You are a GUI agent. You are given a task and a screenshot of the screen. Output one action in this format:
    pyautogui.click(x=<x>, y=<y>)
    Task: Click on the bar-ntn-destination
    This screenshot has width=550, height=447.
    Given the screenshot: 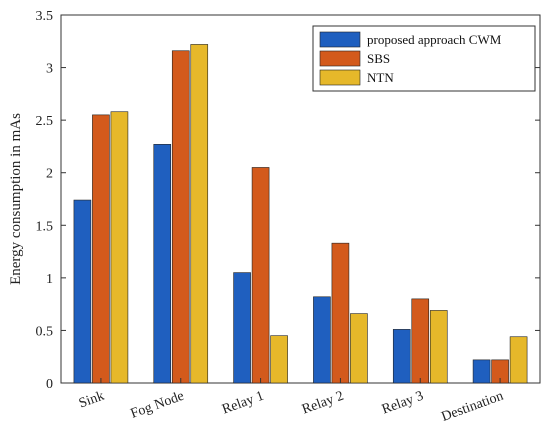 What is the action you would take?
    pyautogui.click(x=518, y=360)
    